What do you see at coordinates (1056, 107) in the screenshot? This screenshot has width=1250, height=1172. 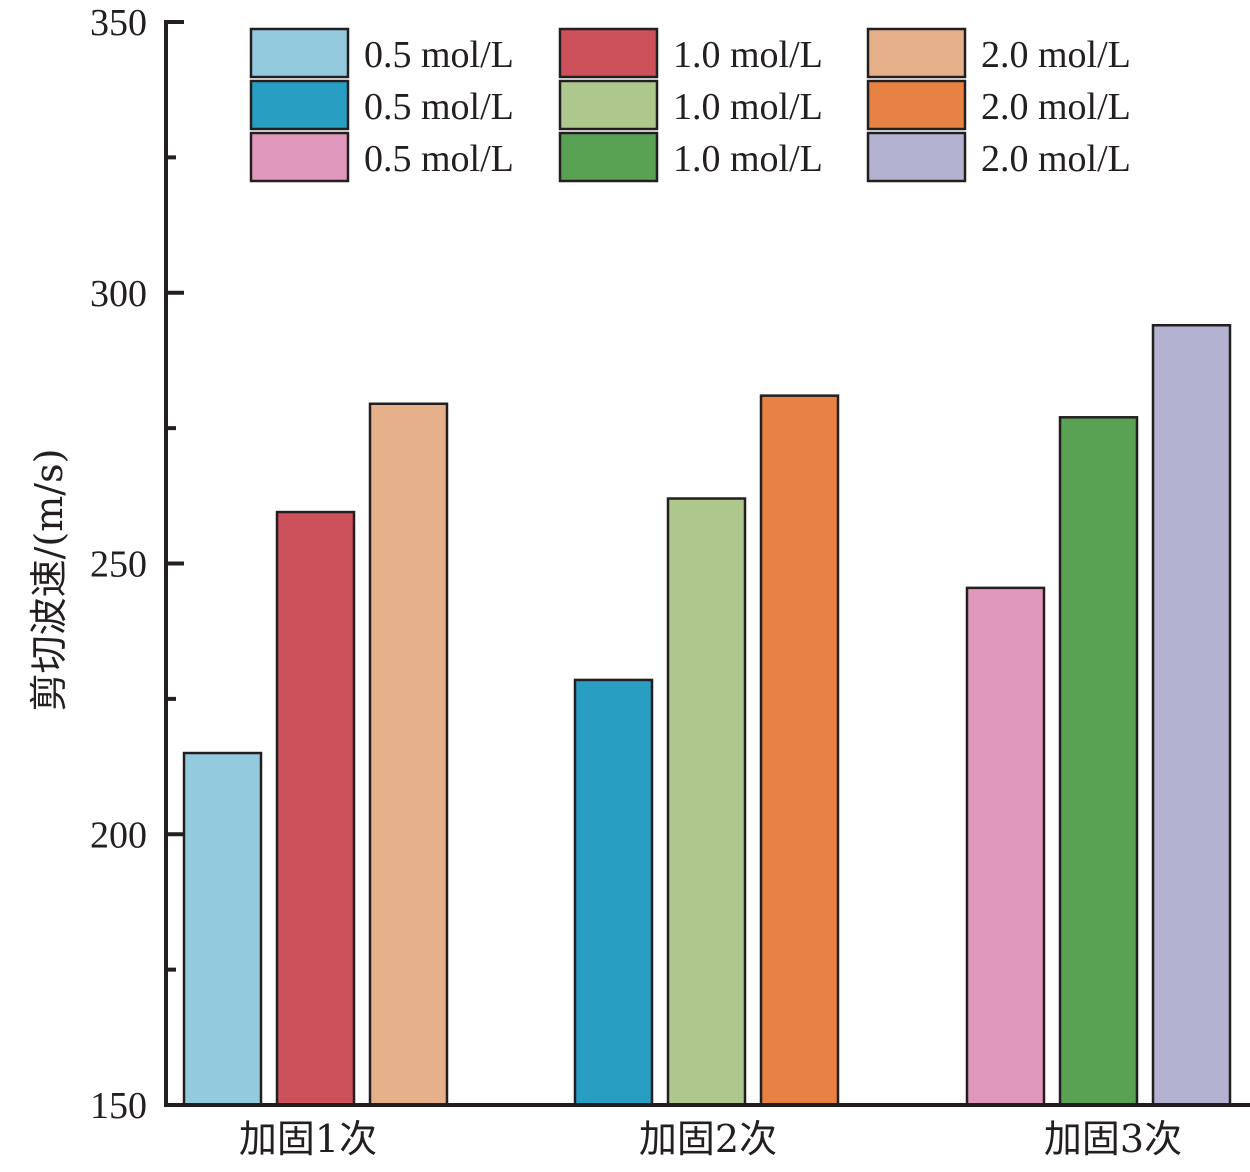 I see `legend-label-8: 2.0 mol/L` at bounding box center [1056, 107].